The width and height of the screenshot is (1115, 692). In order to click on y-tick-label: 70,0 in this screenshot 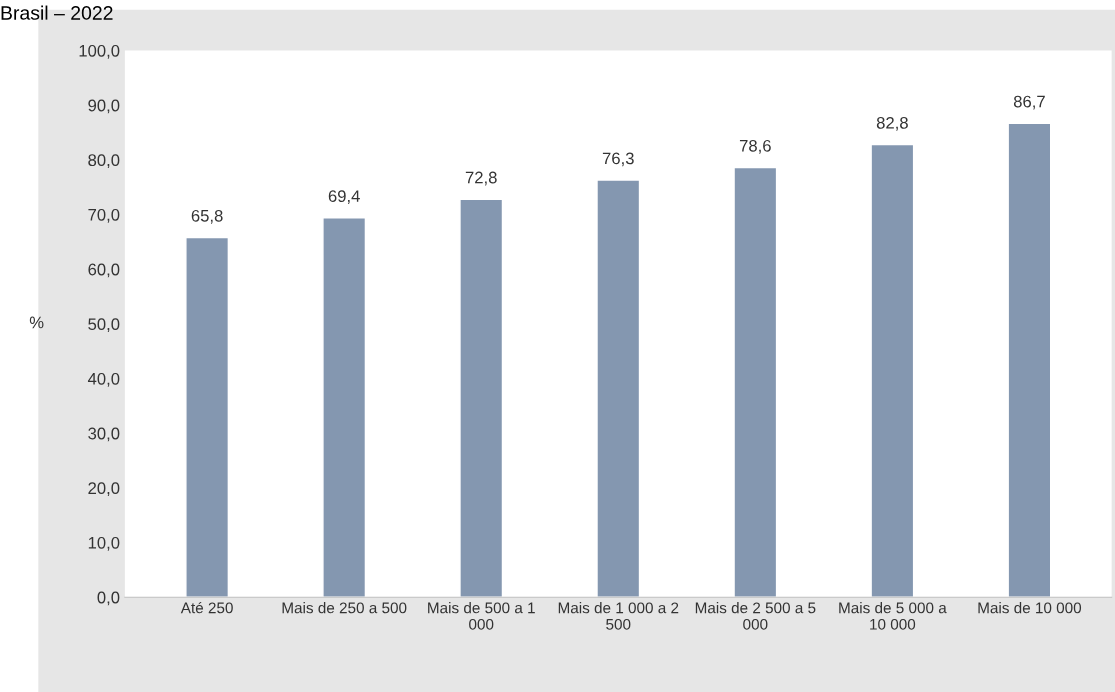, I will do `click(104, 215)`.